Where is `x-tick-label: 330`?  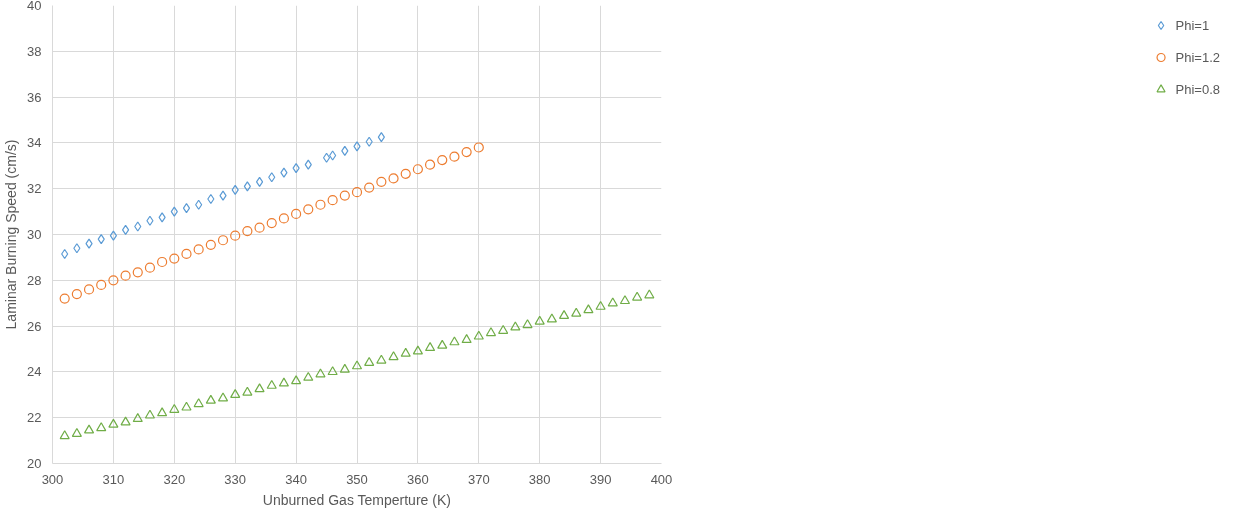 x-tick-label: 330 is located at coordinates (235, 479).